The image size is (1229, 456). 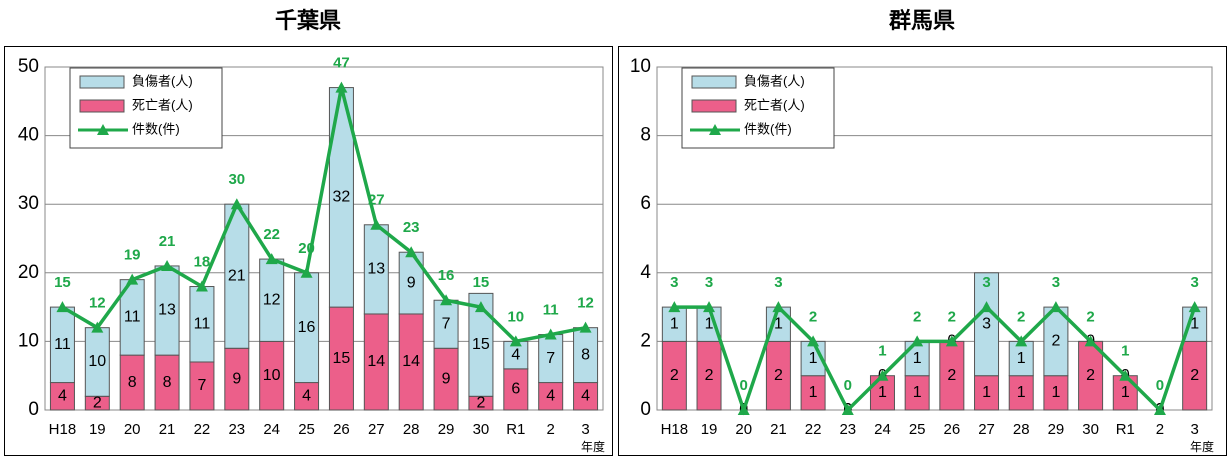 I want to click on line-value-label: 18, so click(x=202, y=261).